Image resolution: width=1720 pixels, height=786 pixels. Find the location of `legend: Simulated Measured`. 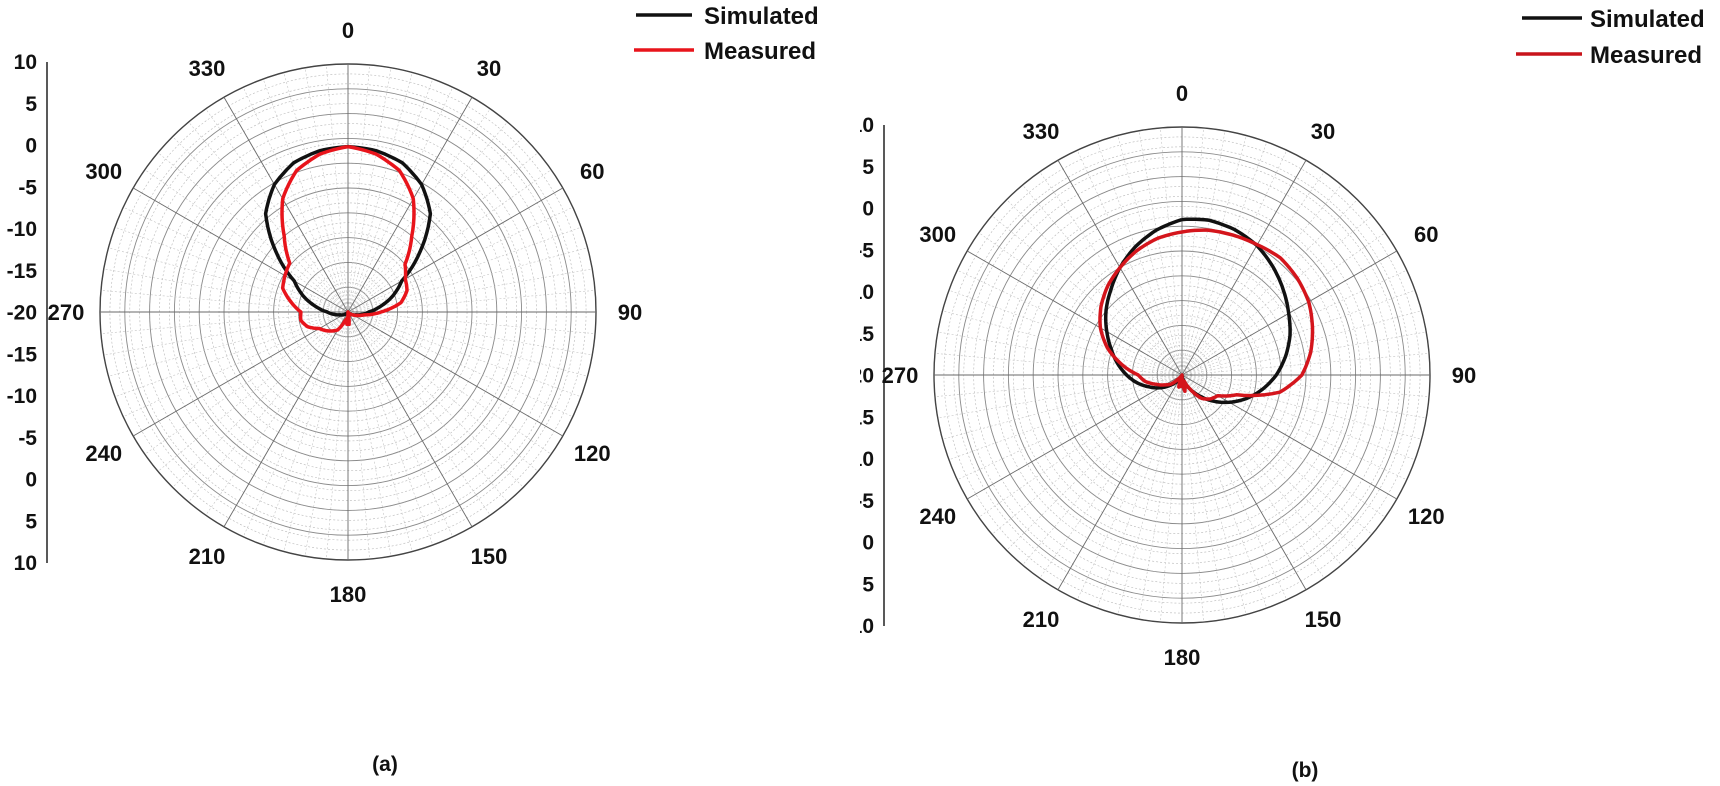

legend: Simulated Measured is located at coordinates (726, 34).